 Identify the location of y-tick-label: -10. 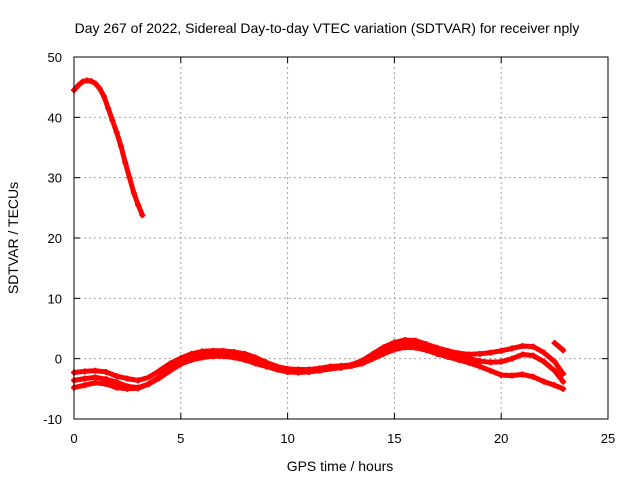
(52, 419).